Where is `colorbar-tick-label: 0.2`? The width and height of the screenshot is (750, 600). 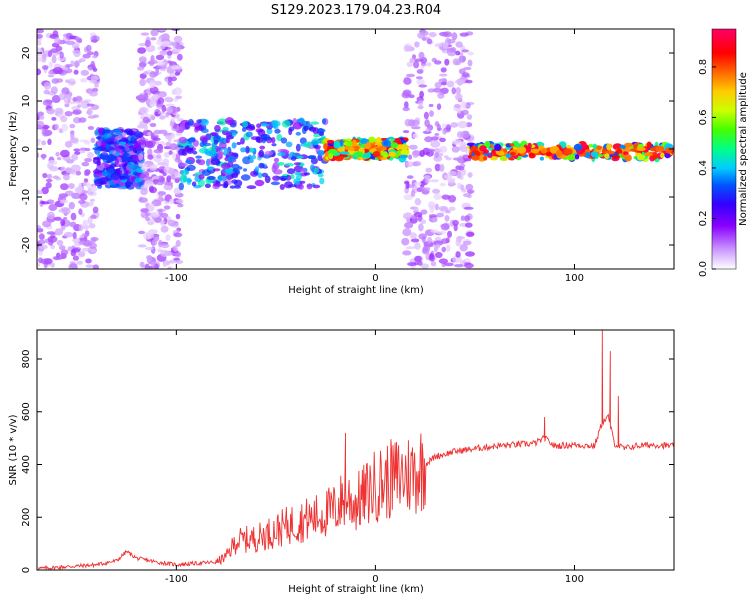 colorbar-tick-label: 0.2 is located at coordinates (703, 219).